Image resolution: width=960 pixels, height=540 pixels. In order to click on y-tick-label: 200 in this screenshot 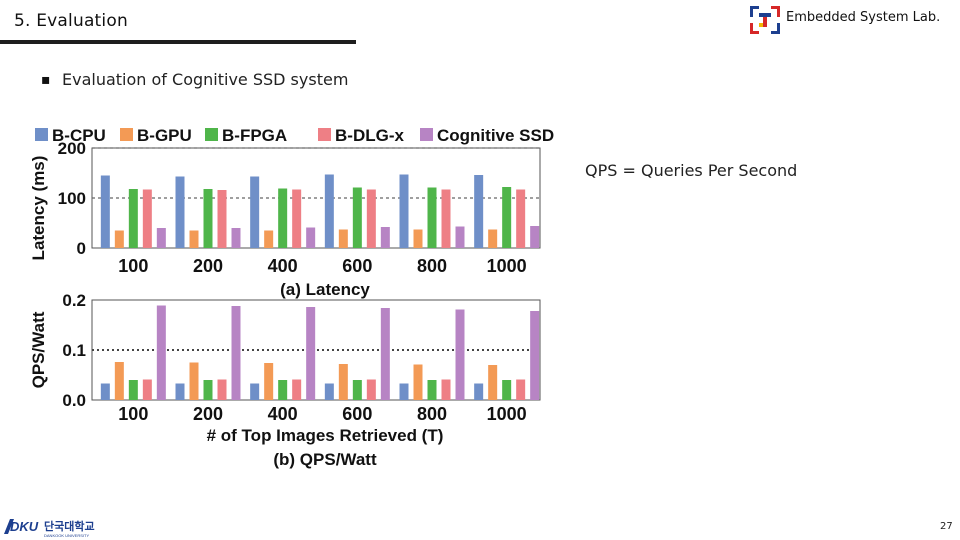, I will do `click(72, 148)`.